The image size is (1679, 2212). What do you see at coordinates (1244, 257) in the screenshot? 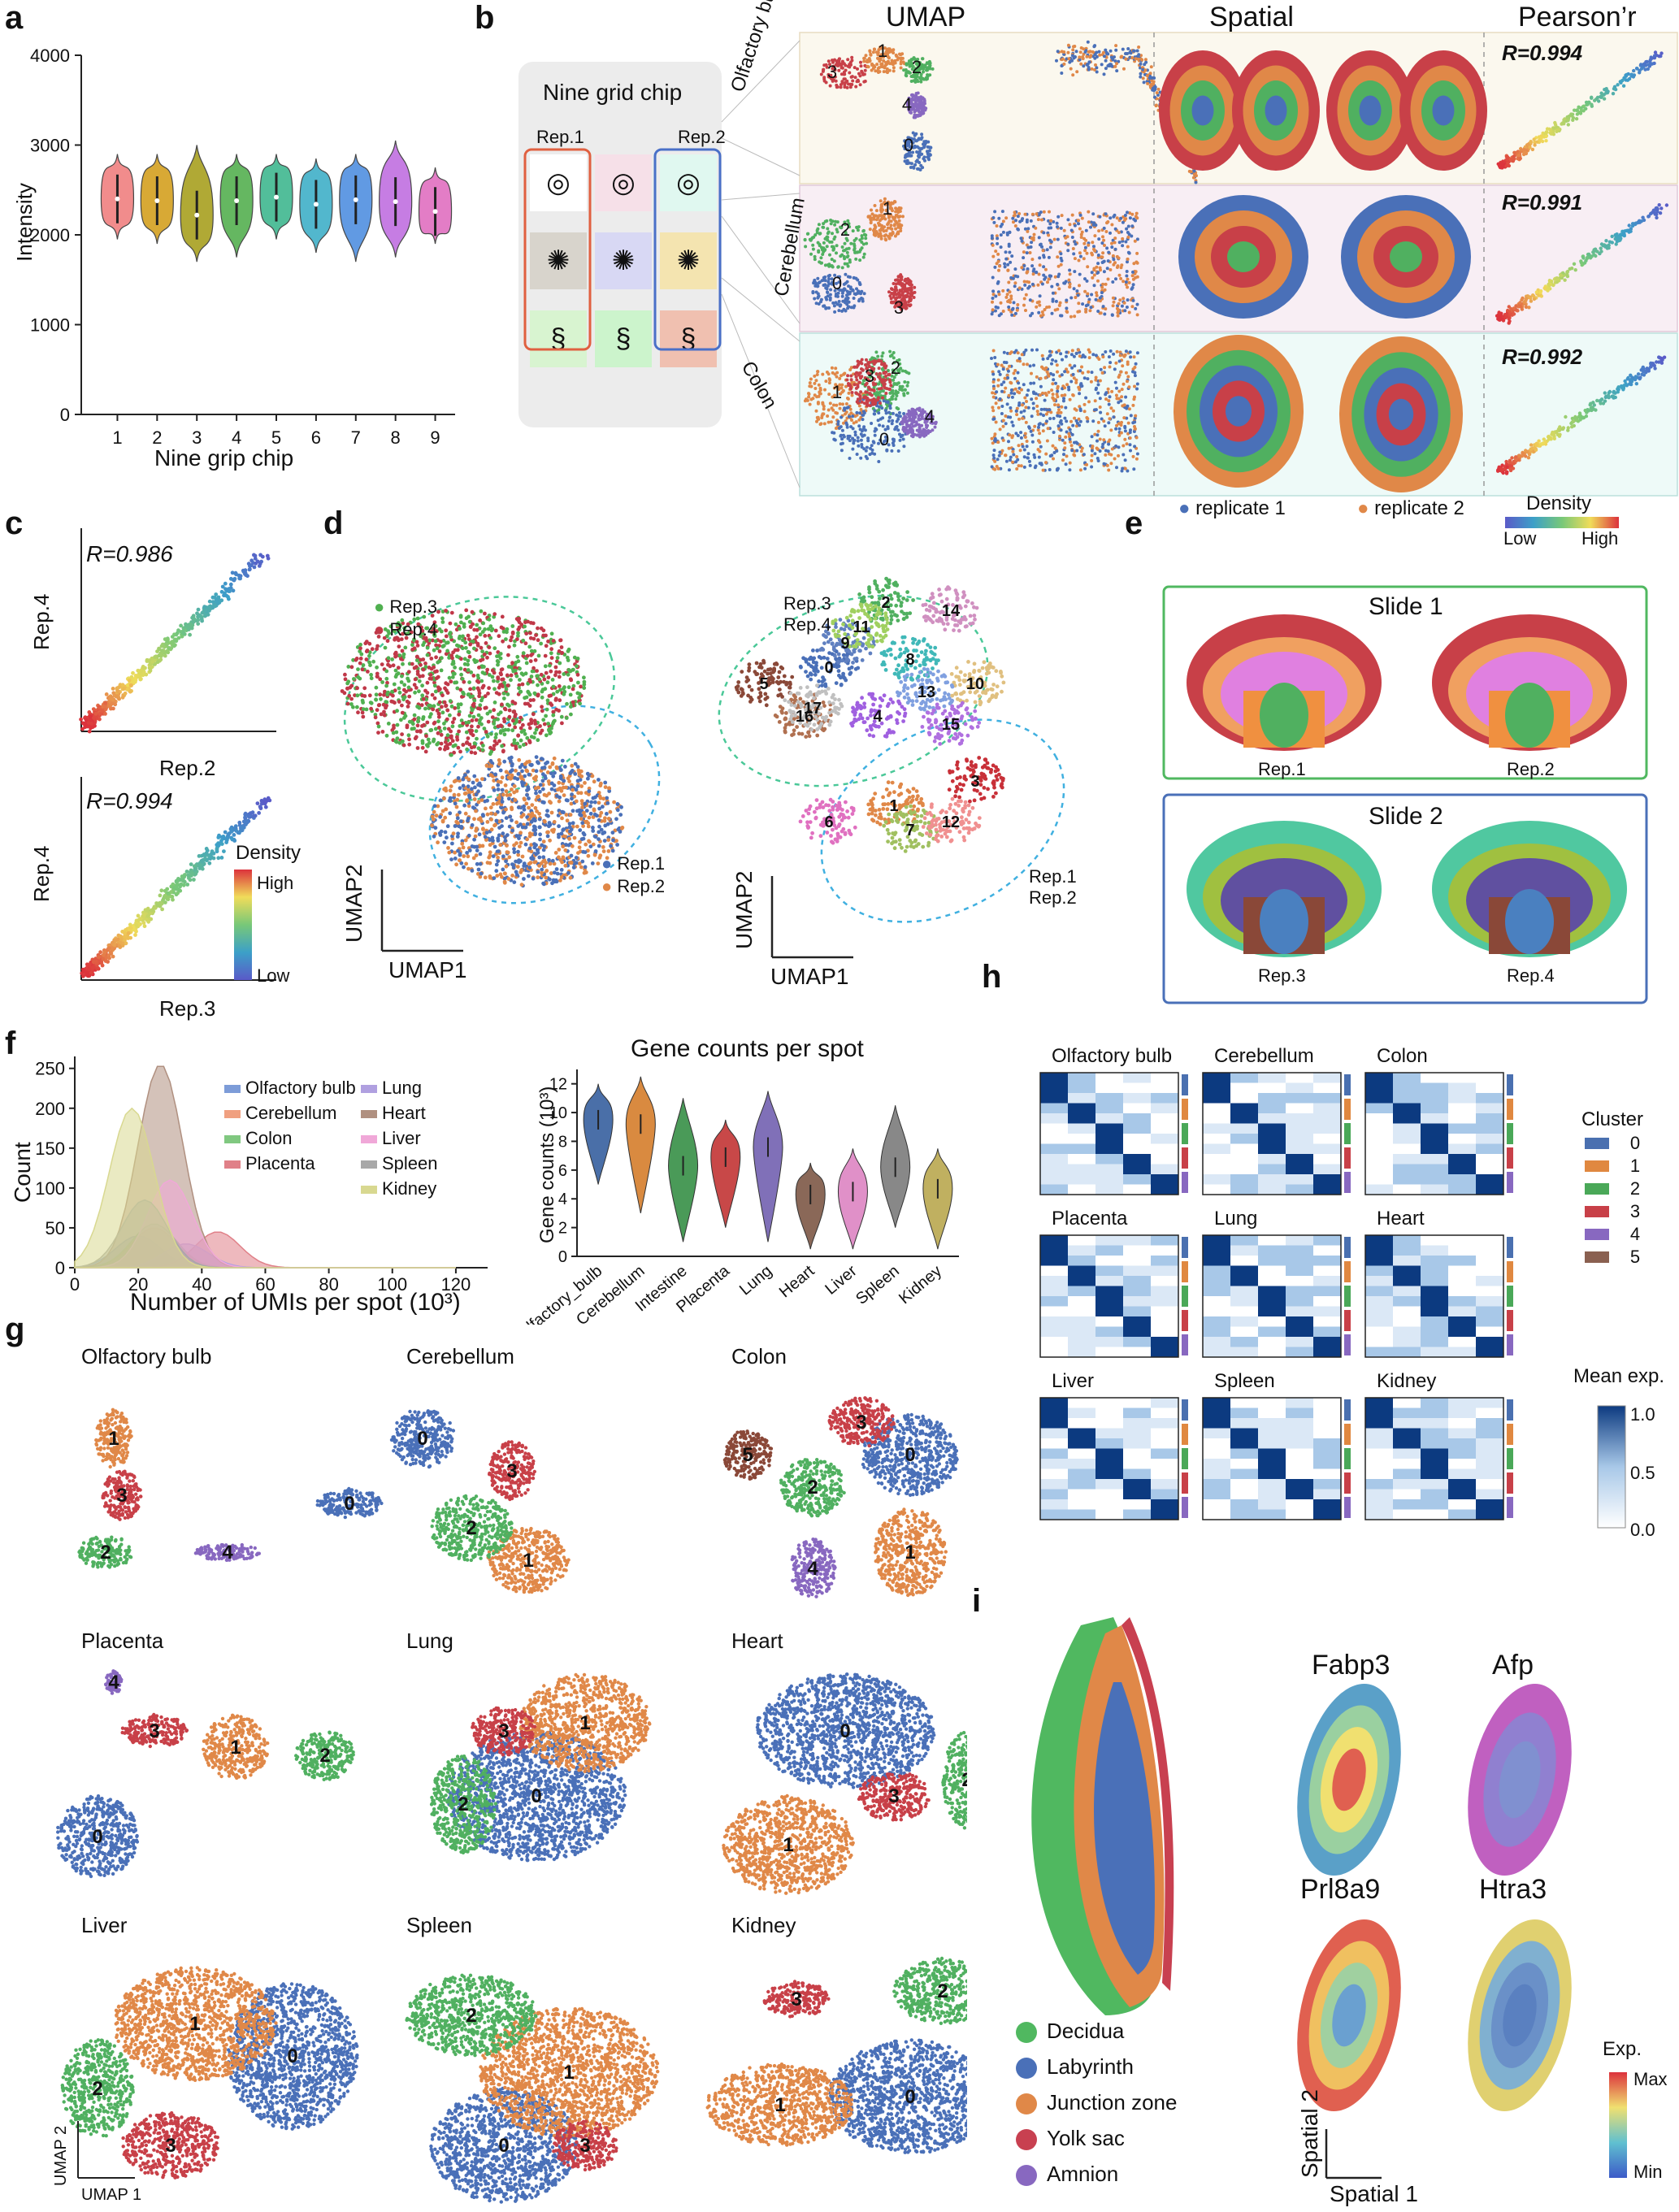
I see `b-spatial-cerebellum` at bounding box center [1244, 257].